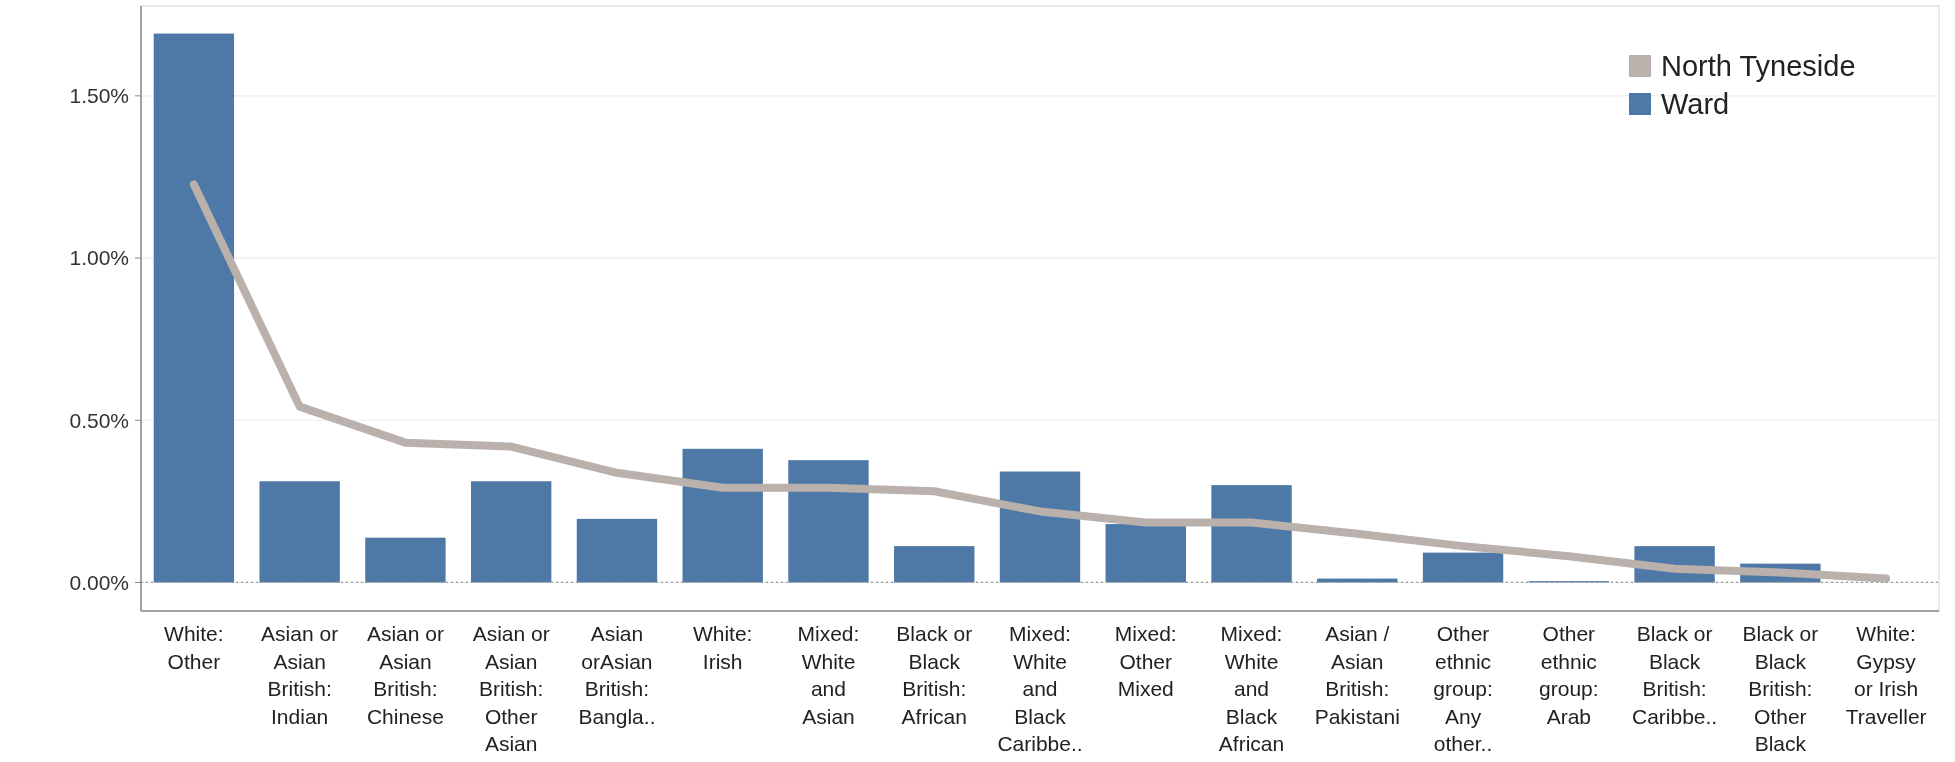 The width and height of the screenshot is (1955, 762). Describe the element at coordinates (511, 688) in the screenshot. I see `x-tick-label: Asian or Asian British: Other Asian` at that location.